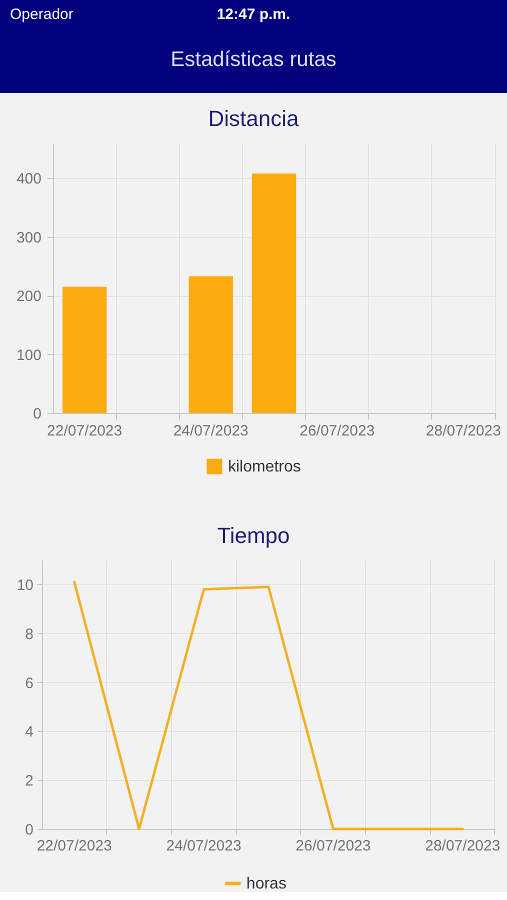 The width and height of the screenshot is (507, 900). Describe the element at coordinates (29, 179) in the screenshot. I see `y-tick-label: 400` at that location.